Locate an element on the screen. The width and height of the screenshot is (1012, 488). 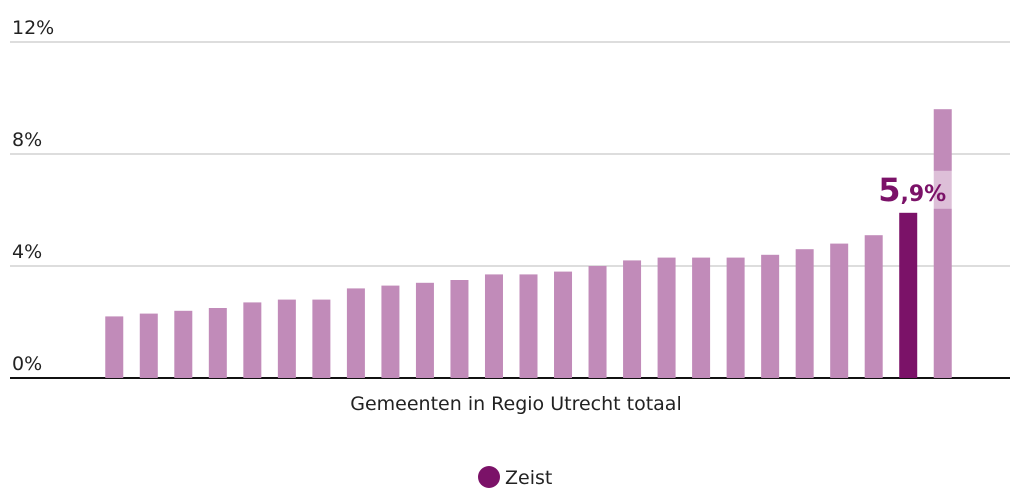
x-axis-label: Gemeenten in Regio Utrecht totaal is located at coordinates (515, 404).